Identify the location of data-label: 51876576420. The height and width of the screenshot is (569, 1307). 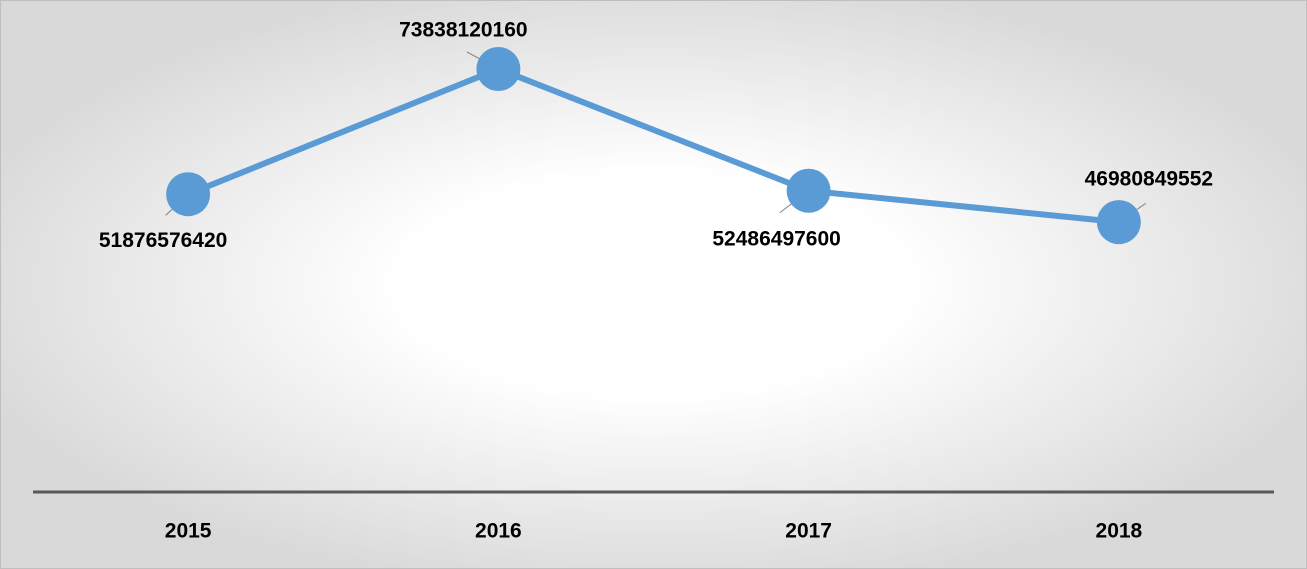
(163, 240).